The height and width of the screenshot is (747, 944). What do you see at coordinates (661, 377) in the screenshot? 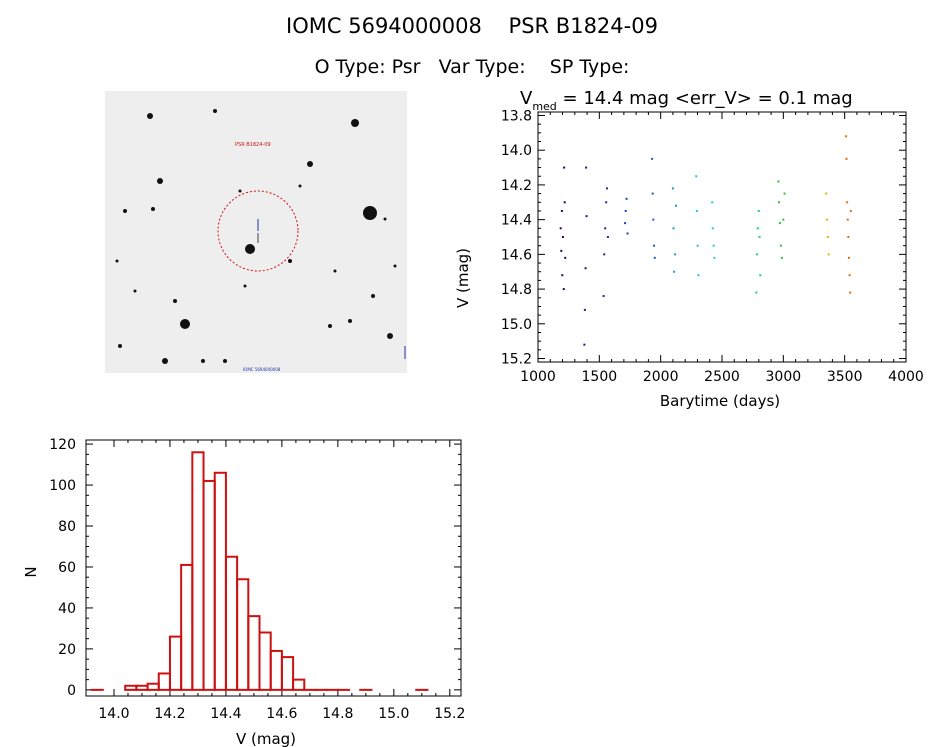
I see `x-tick-label: 2000` at bounding box center [661, 377].